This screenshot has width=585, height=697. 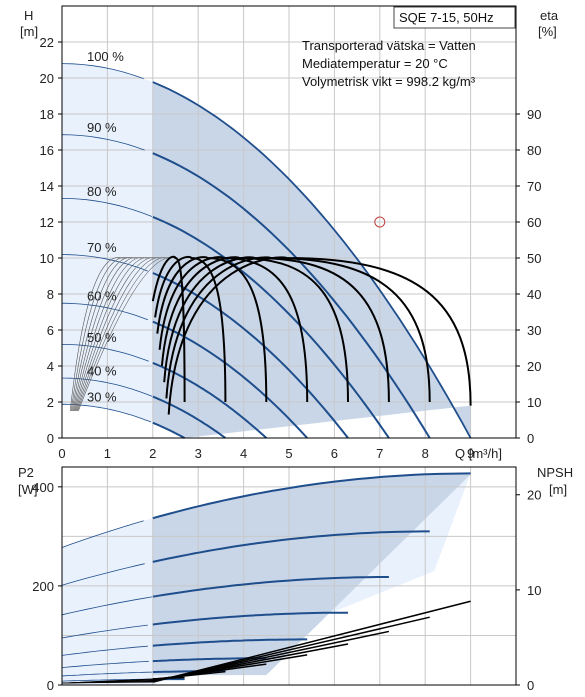 I want to click on p2-axis-unit: [W], so click(x=28, y=489).